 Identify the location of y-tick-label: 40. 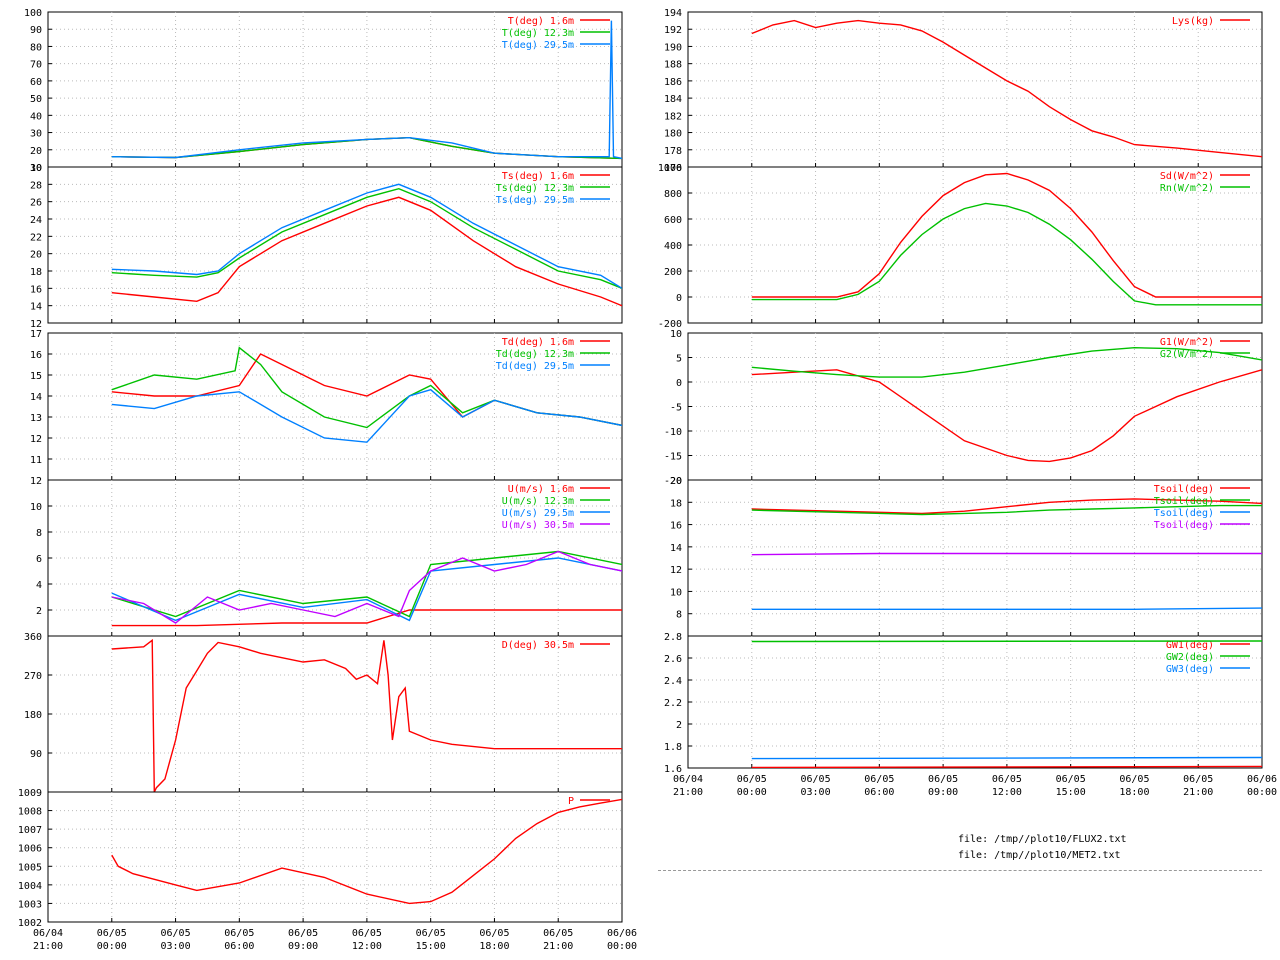
(36, 116).